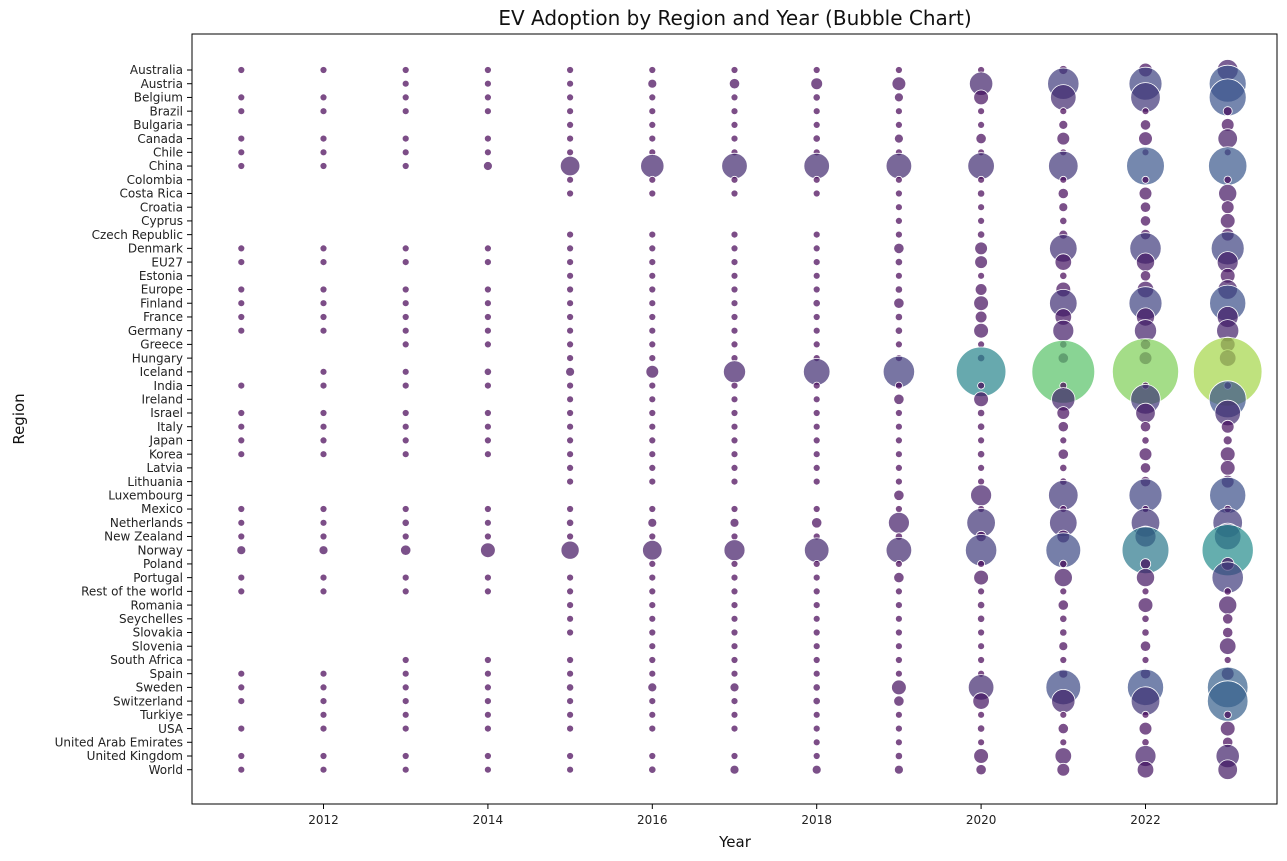 The image size is (1287, 861). What do you see at coordinates (161, 345) in the screenshot?
I see `y-tick-label: Greece` at bounding box center [161, 345].